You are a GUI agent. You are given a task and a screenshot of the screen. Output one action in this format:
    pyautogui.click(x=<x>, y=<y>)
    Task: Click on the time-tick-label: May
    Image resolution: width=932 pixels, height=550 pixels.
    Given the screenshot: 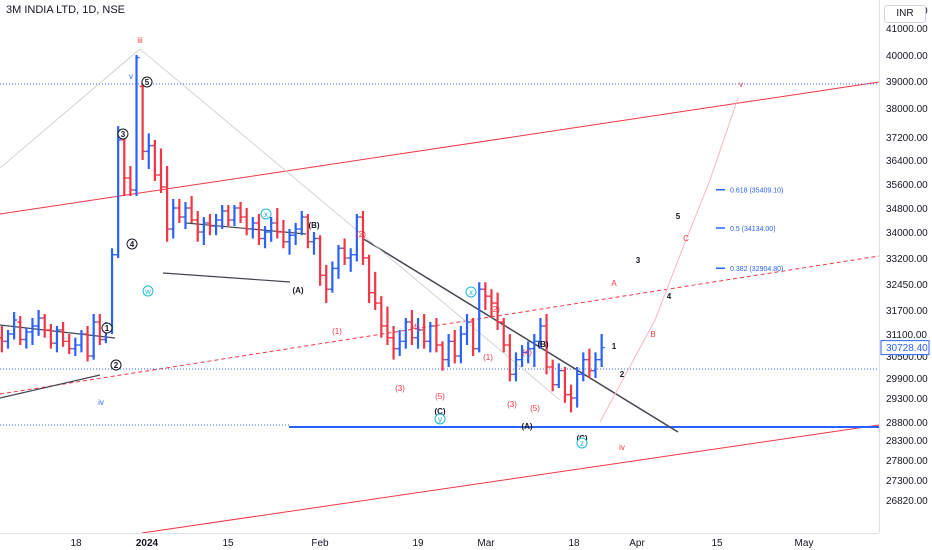 What is the action you would take?
    pyautogui.click(x=804, y=543)
    